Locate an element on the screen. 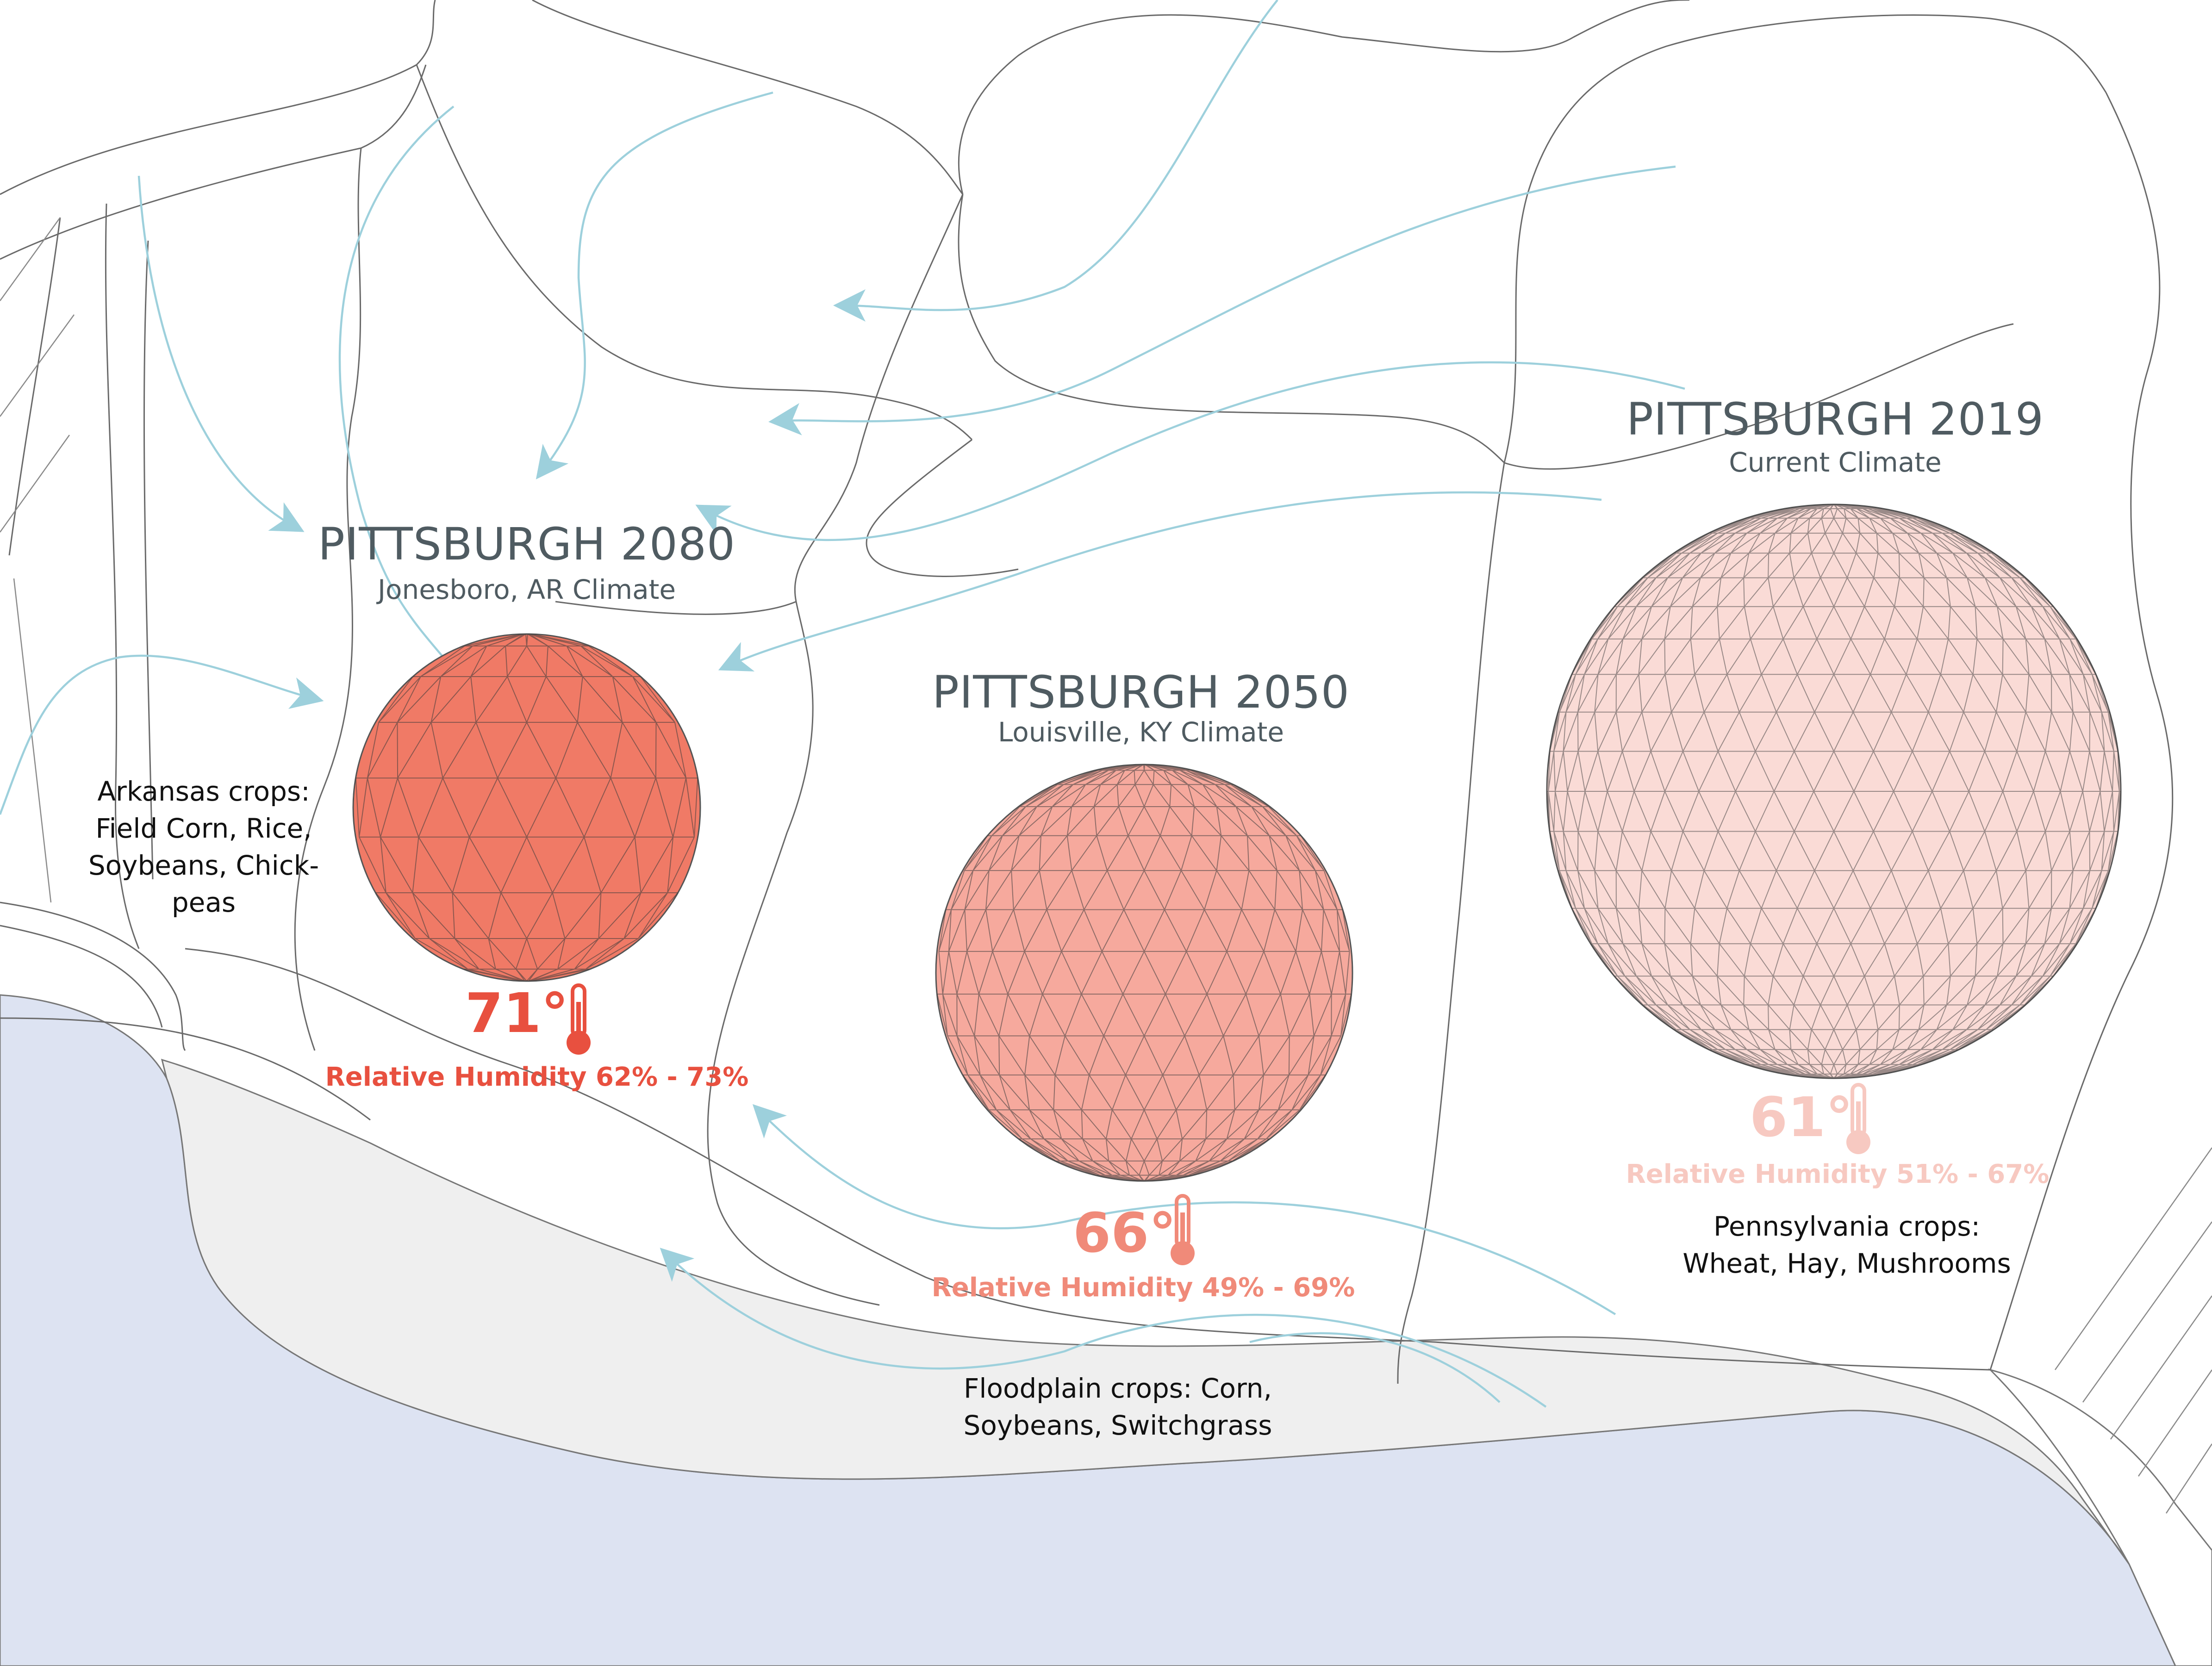  dome-2080-temperature: 71° is located at coordinates (517, 1013).